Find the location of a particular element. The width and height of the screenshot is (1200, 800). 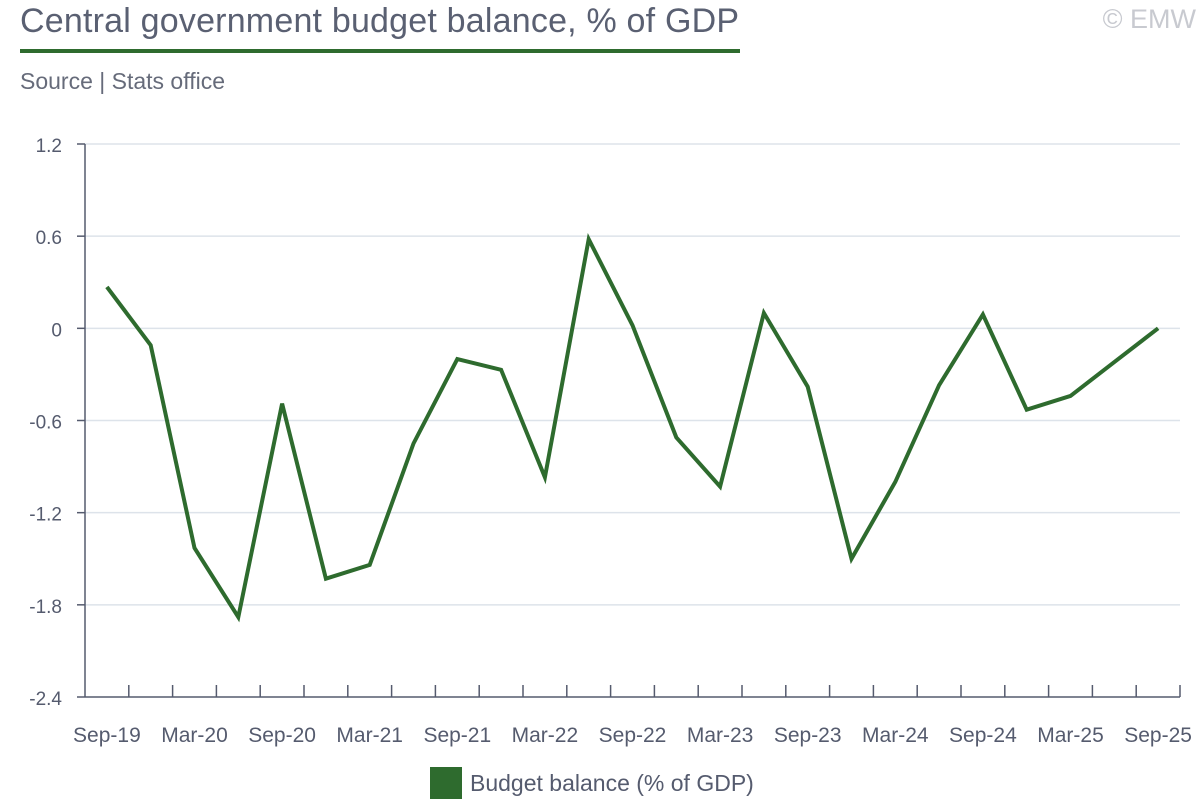

legend-swatch is located at coordinates (446, 783).